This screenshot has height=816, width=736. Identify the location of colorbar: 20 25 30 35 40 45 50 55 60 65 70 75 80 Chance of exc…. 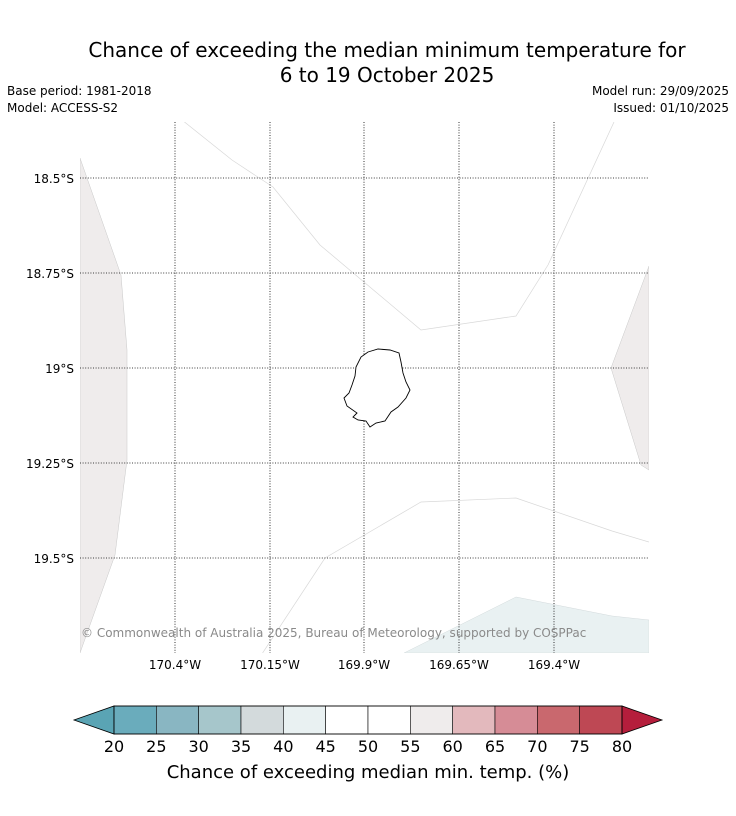
(368, 744).